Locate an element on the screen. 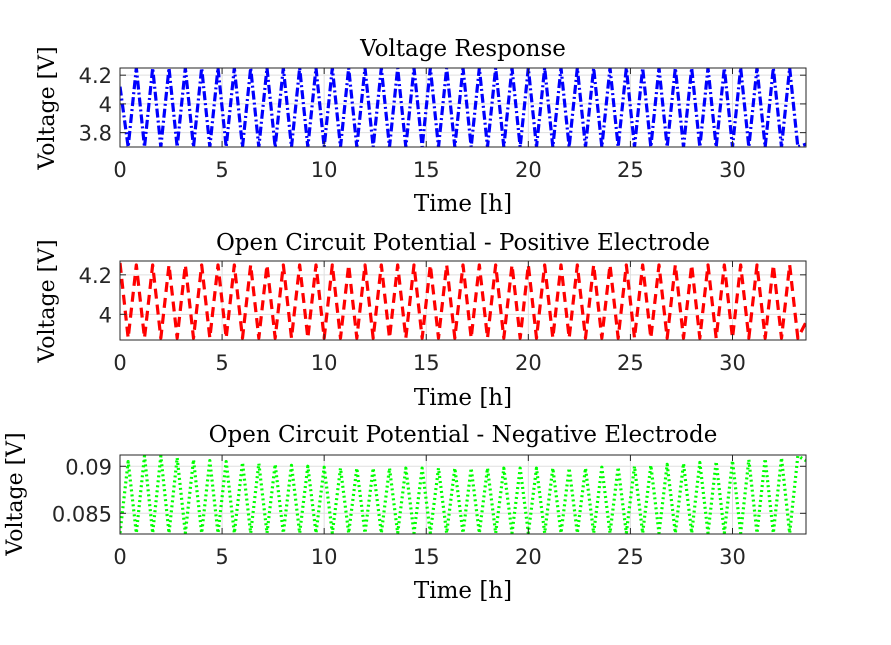 The image size is (891, 645). y-tick-label: 0.09 is located at coordinates (88, 467).